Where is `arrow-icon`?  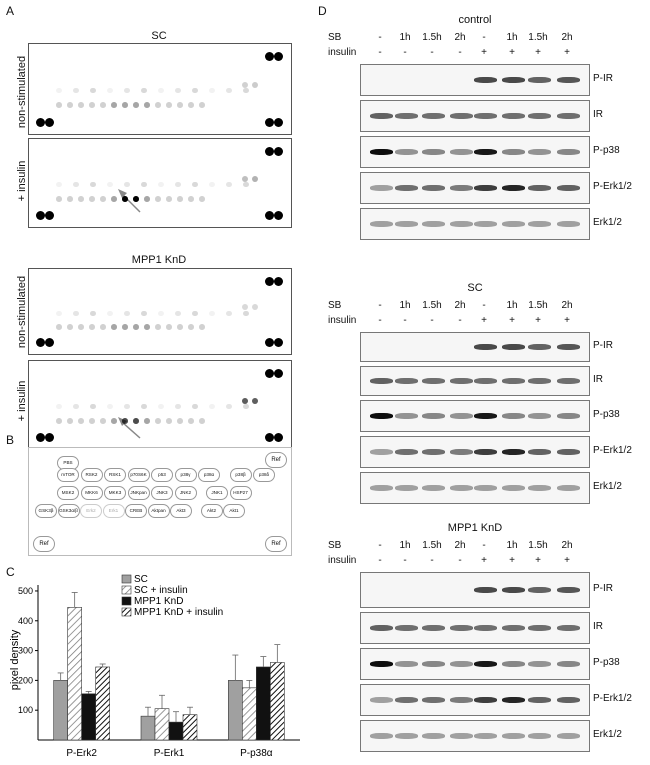 arrow-icon is located at coordinates (129, 428).